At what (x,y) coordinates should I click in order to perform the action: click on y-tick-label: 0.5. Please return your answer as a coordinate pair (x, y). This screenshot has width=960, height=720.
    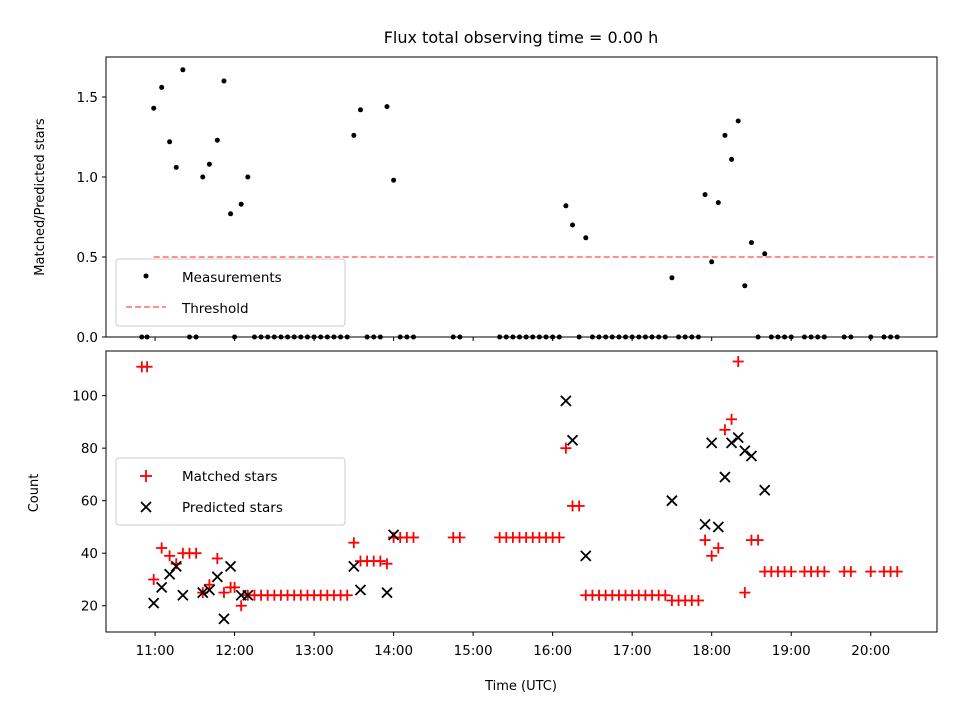
    Looking at the image, I should click on (87, 258).